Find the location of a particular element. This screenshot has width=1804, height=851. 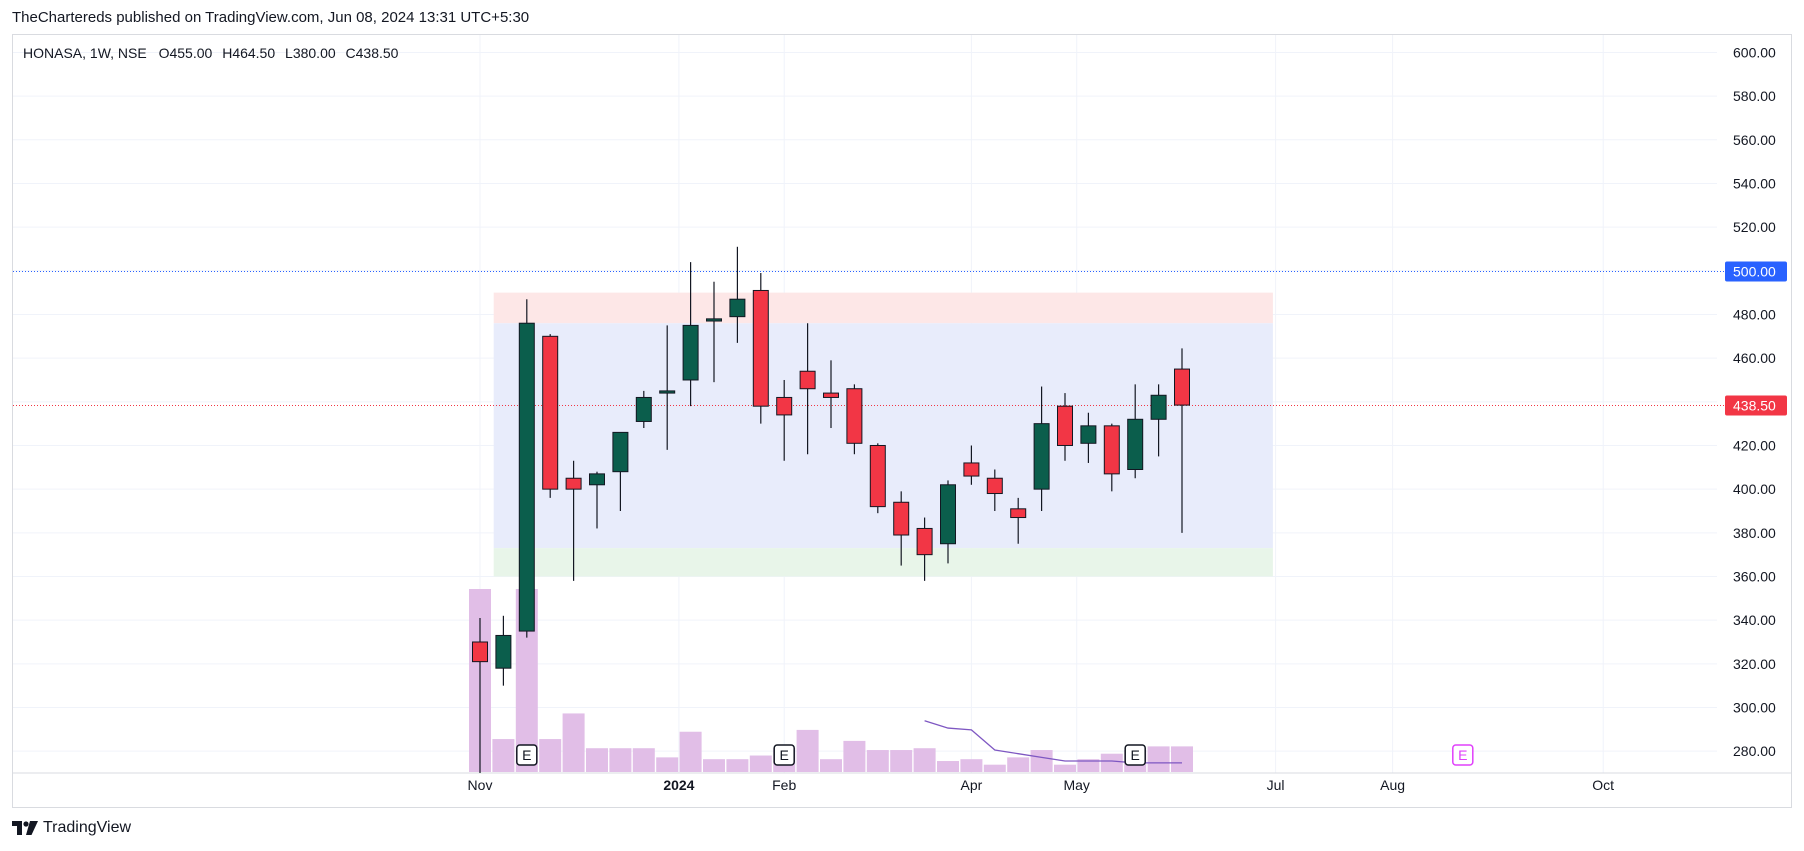

x-tick-label: May is located at coordinates (1076, 785).